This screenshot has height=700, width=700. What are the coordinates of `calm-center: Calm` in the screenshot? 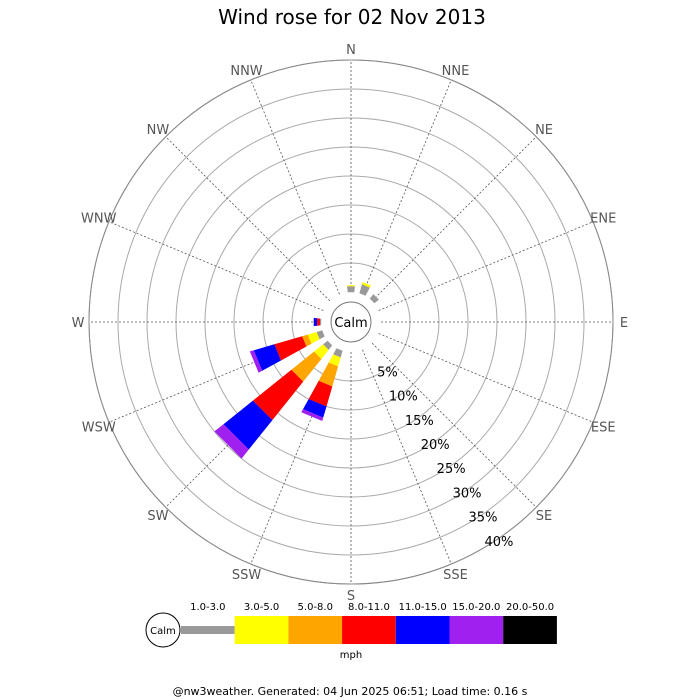 It's located at (351, 322).